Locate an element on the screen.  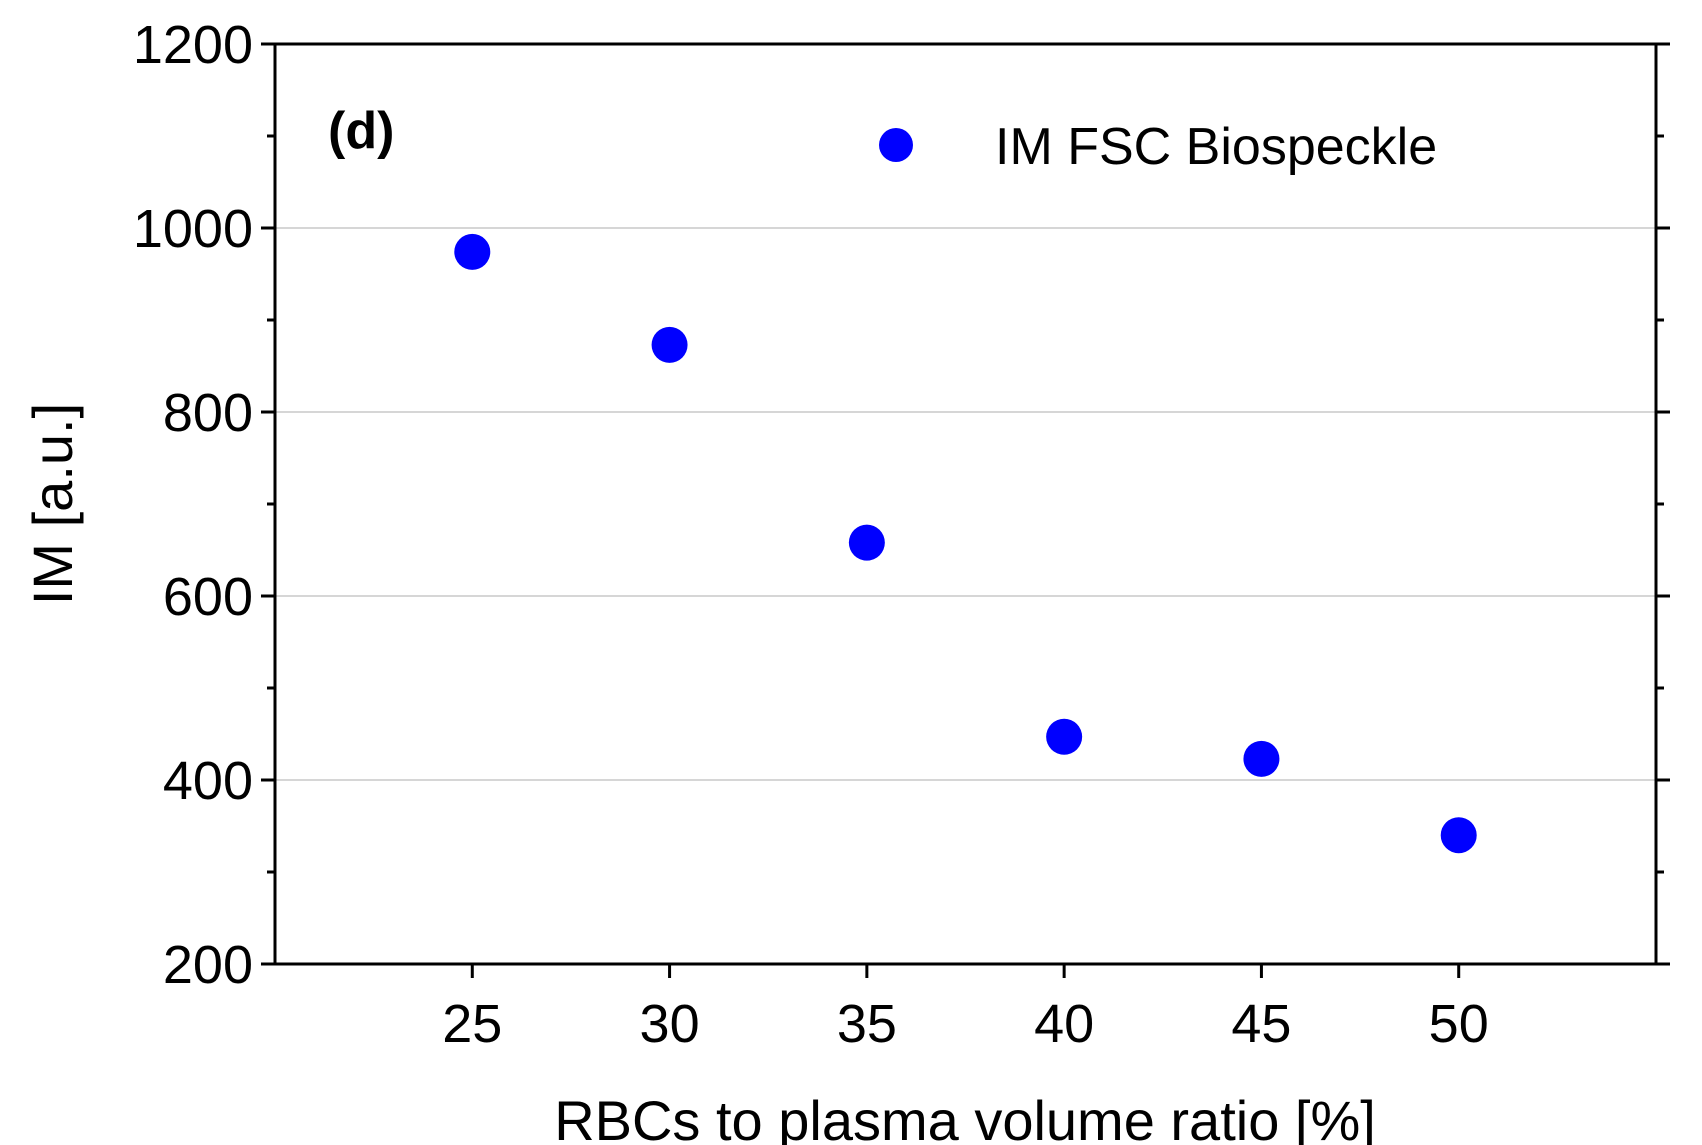
x-tick-label: 30 is located at coordinates (670, 1024).